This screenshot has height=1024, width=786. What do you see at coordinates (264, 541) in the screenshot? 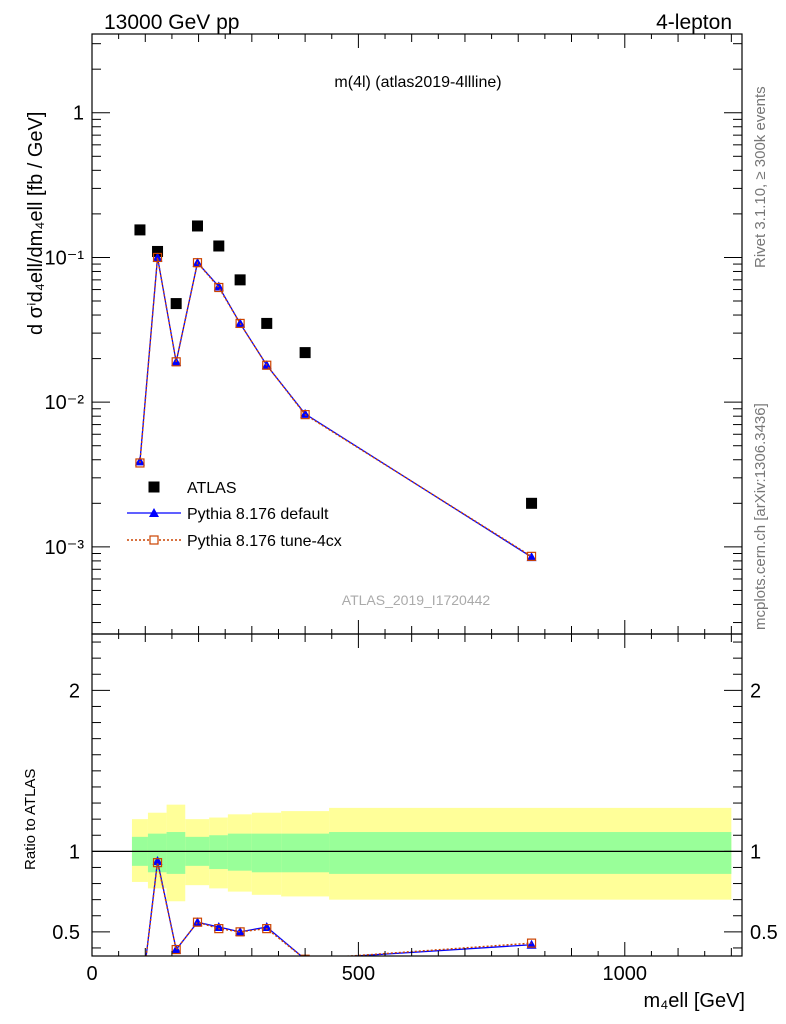
I see `legend-entry-label: Pythia 8.176 tune-4cx` at bounding box center [264, 541].